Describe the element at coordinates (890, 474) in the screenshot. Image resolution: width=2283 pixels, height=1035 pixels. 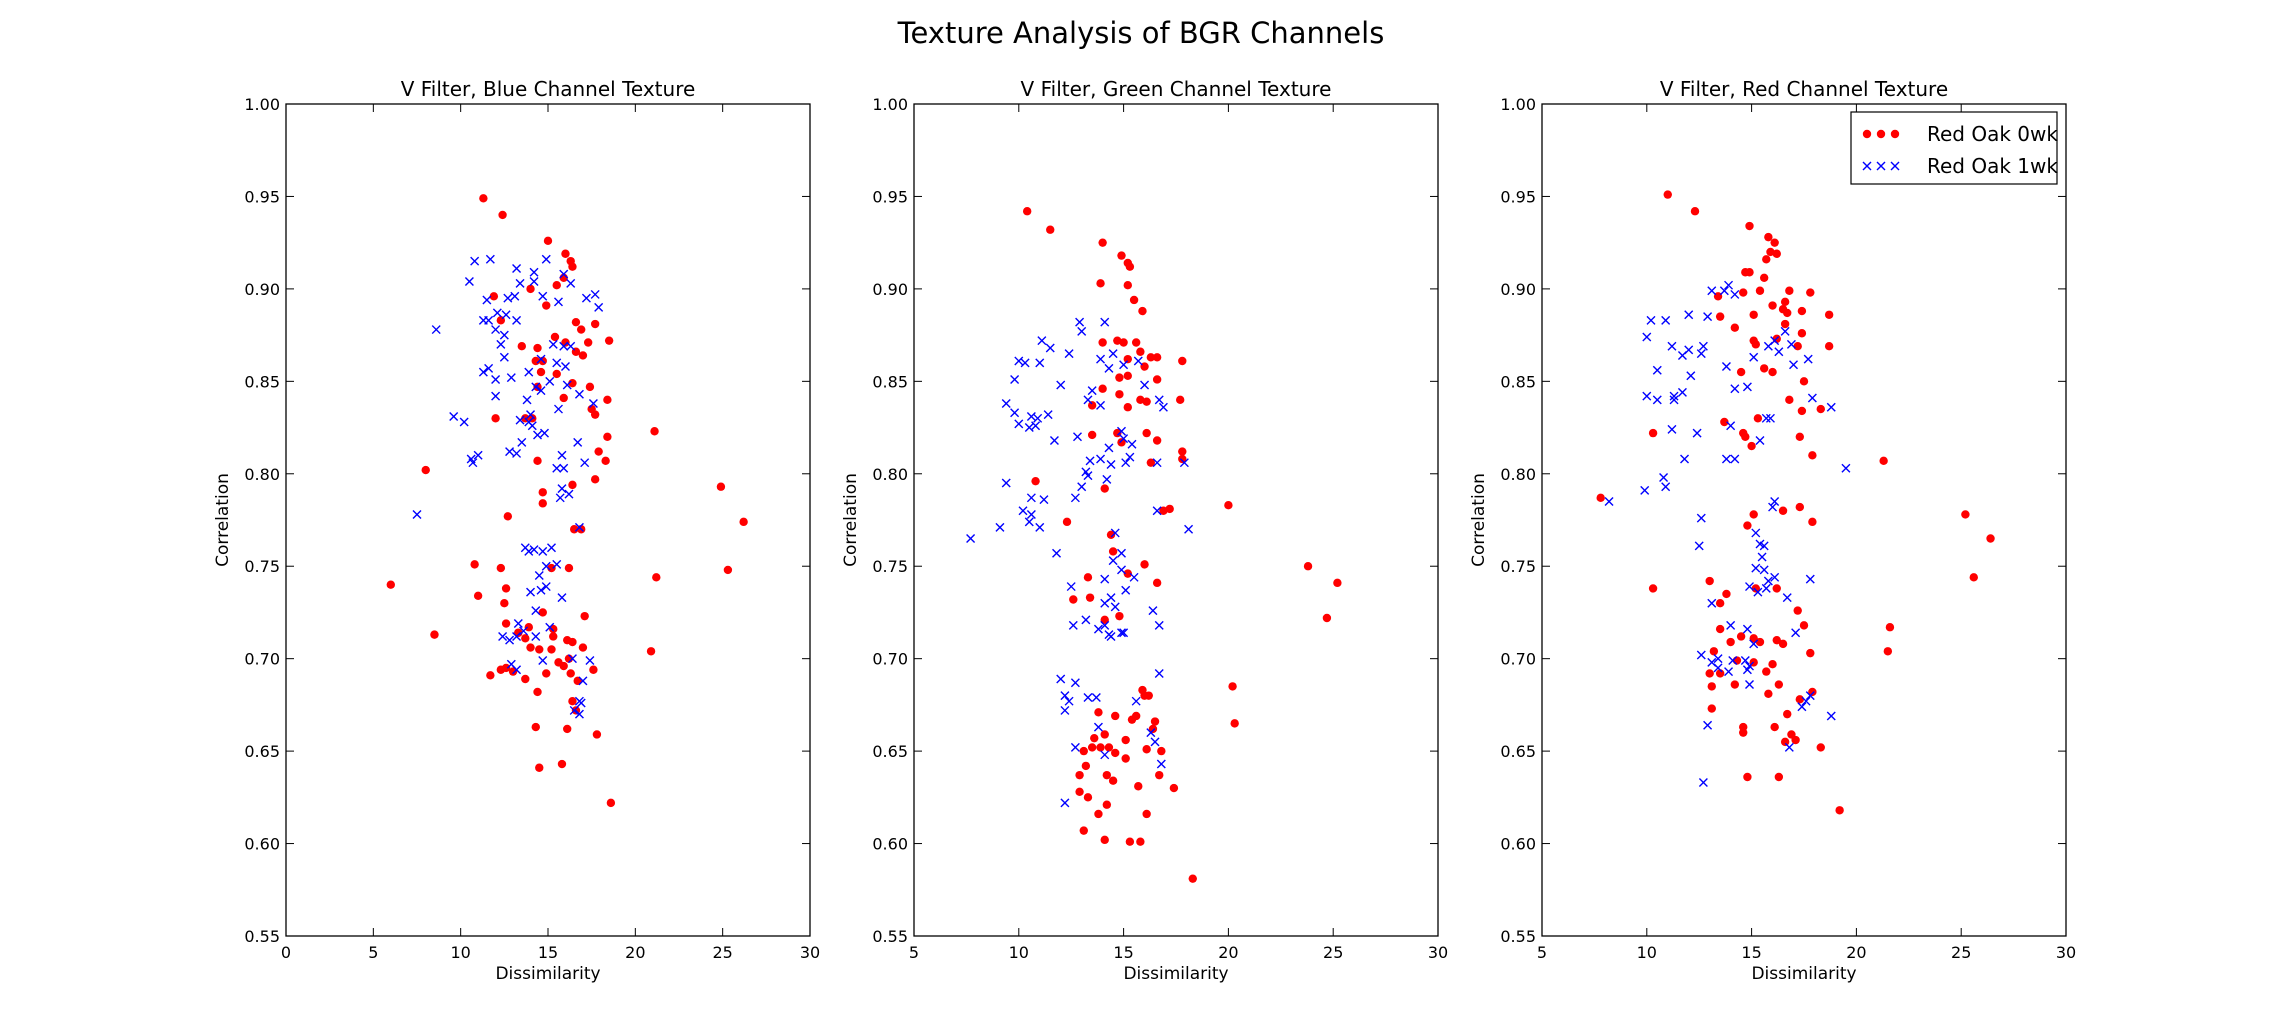
I see `y-tick-label: 0.80` at that location.